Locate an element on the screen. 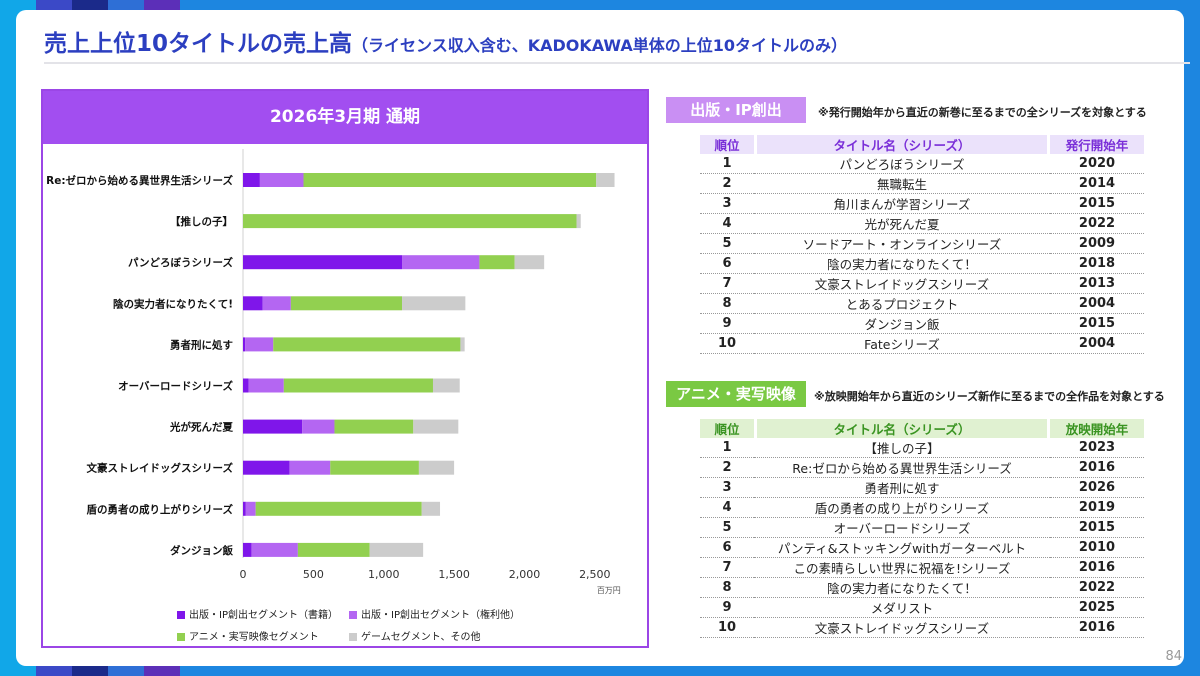 The width and height of the screenshot is (1200, 676). rank-cell: 7 is located at coordinates (727, 284).